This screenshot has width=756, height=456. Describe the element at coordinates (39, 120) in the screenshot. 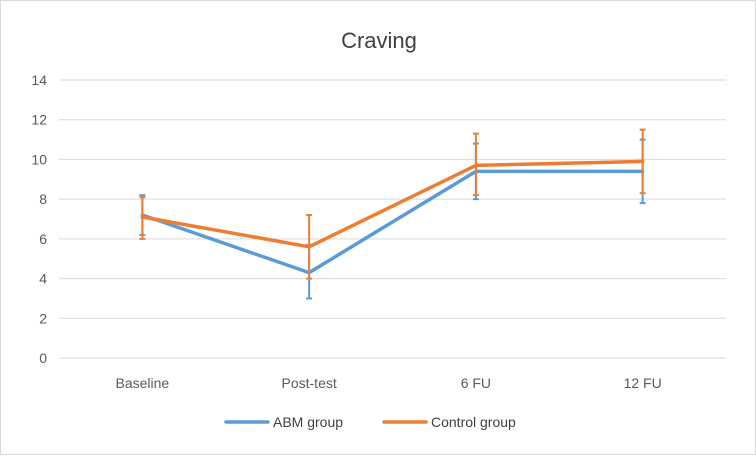

I see `y-tick-label: 12` at that location.